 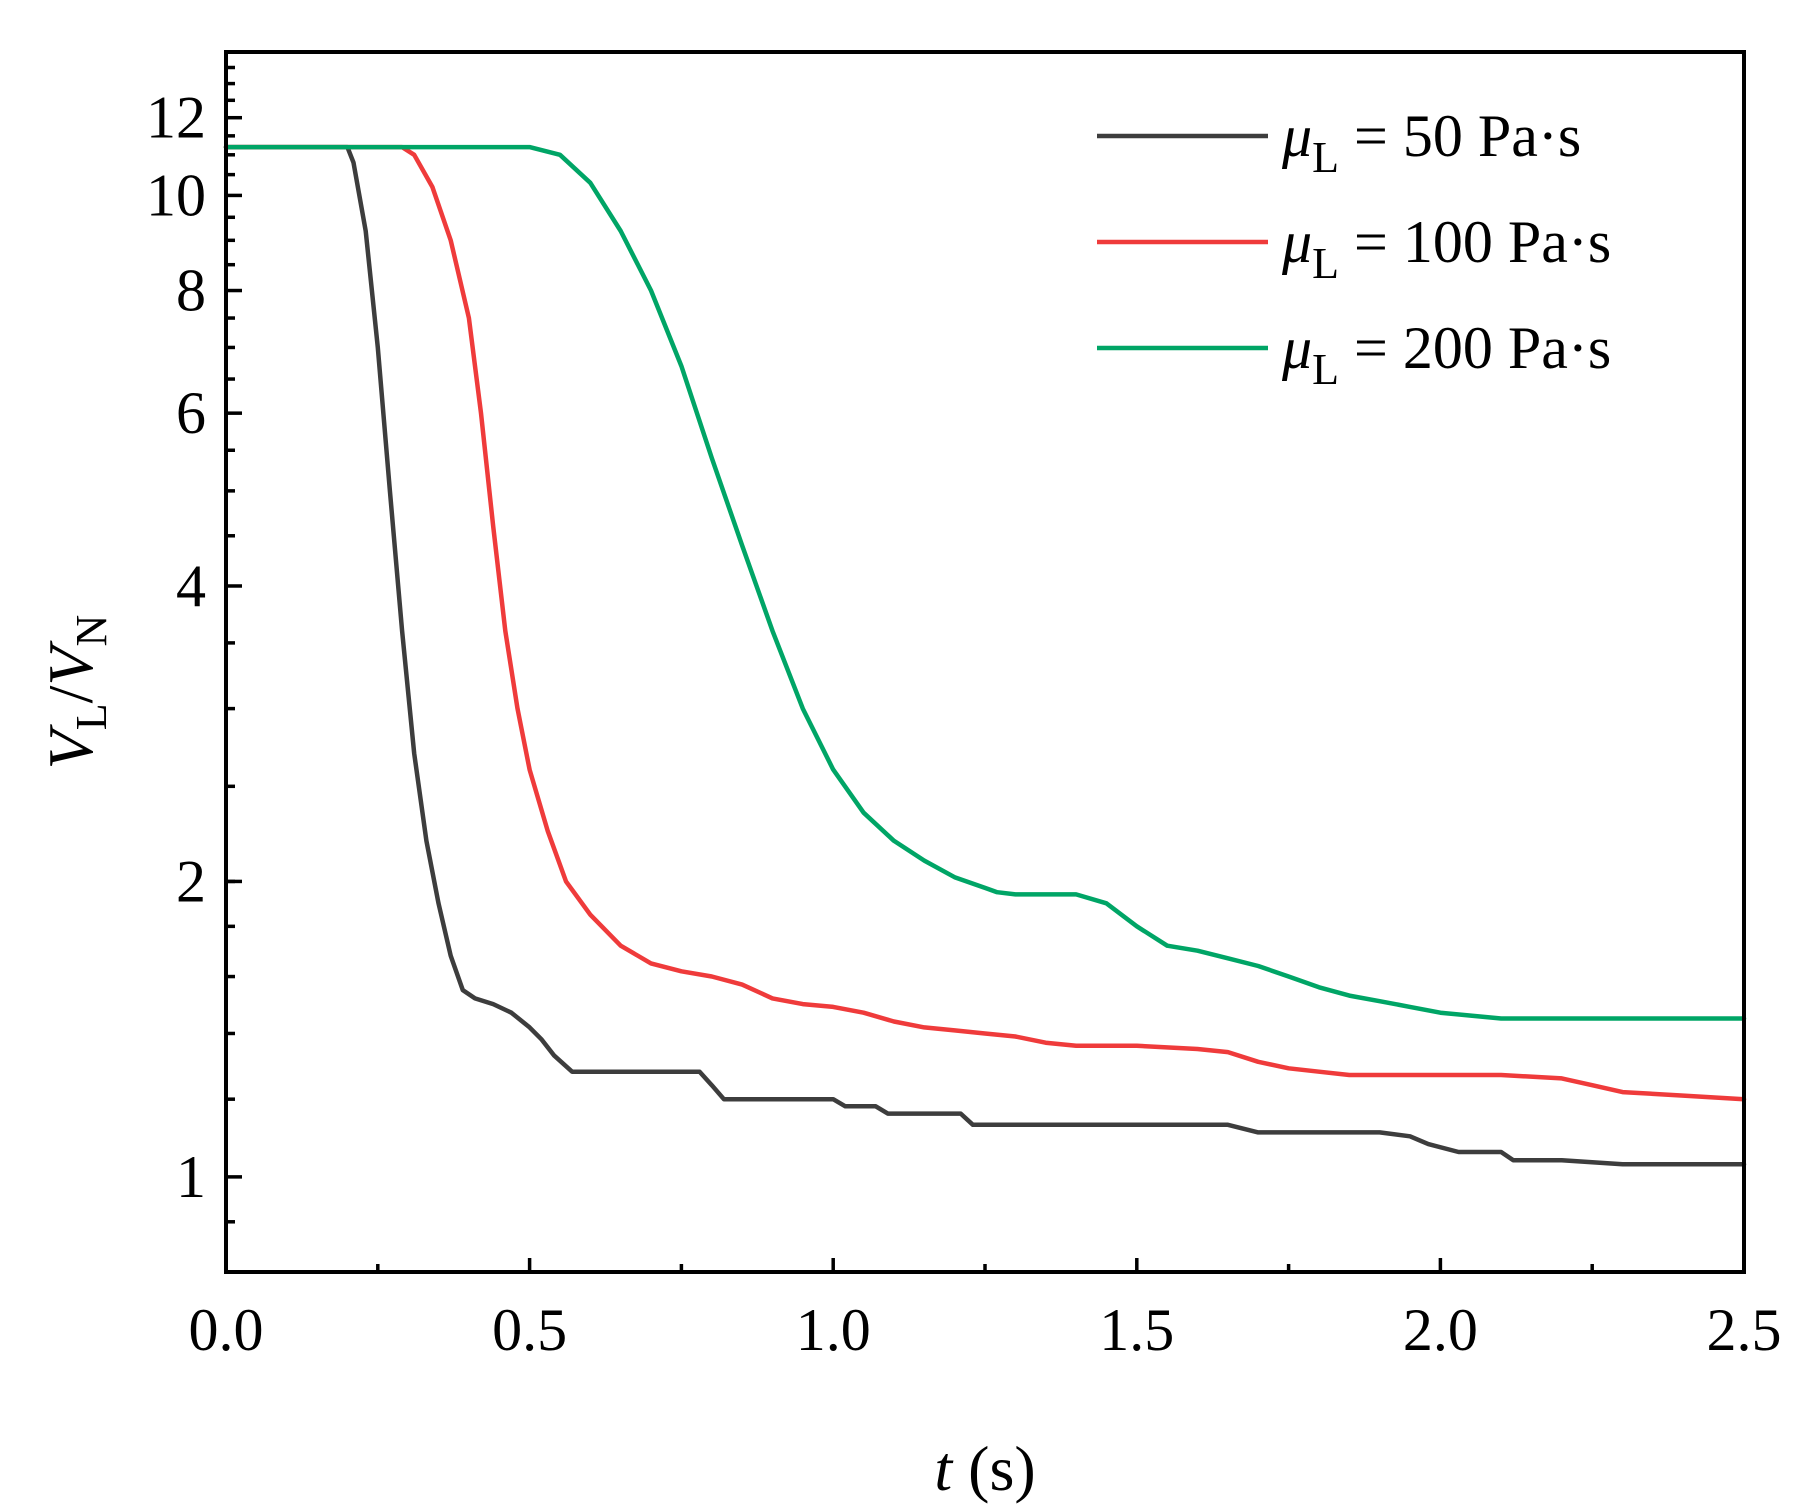 What do you see at coordinates (1744, 1330) in the screenshot?
I see `x-tick-label: 2.5` at bounding box center [1744, 1330].